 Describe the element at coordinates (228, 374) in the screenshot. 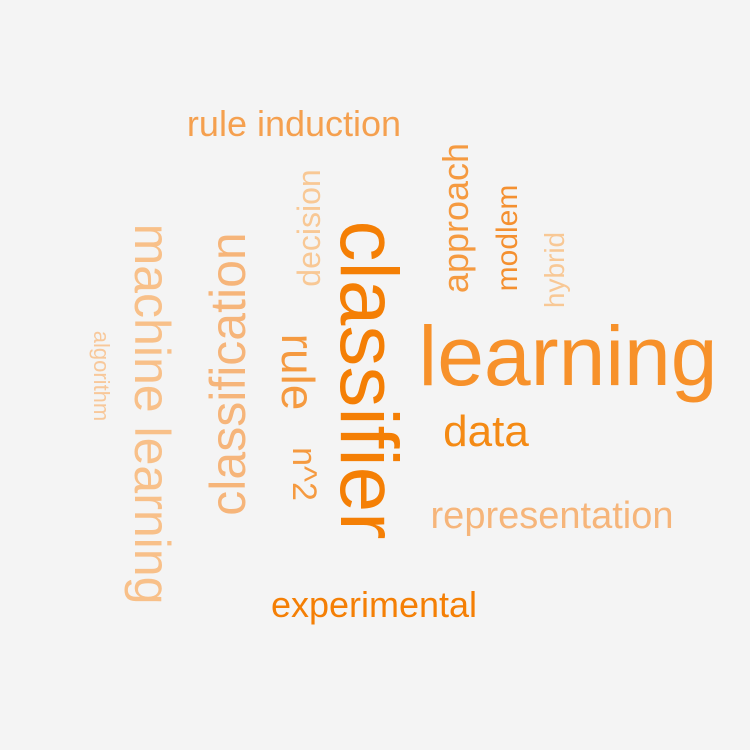

I see `word-classification: classification` at that location.